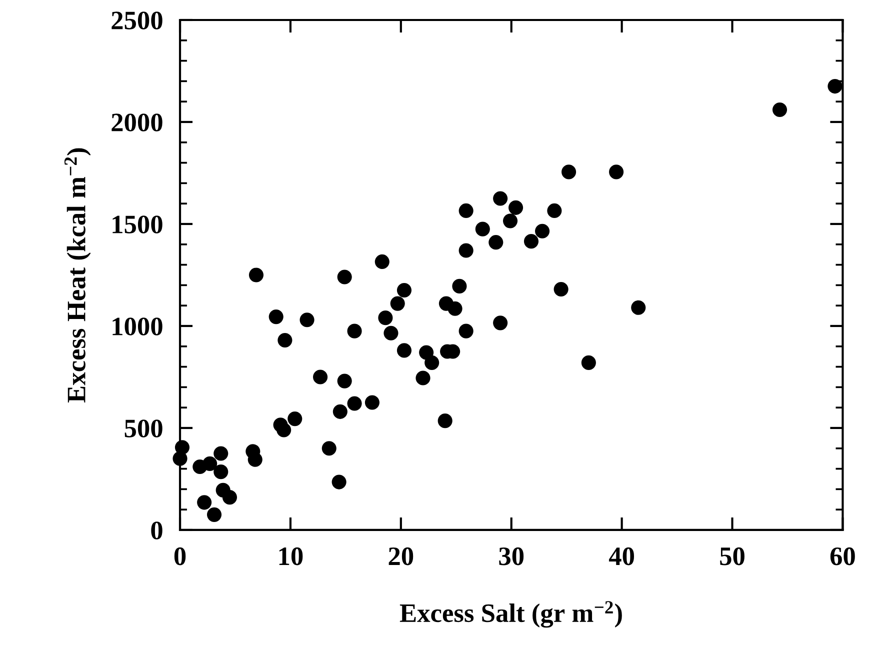 The width and height of the screenshot is (876, 653). What do you see at coordinates (156, 531) in the screenshot?
I see `y-tick-label: 0` at bounding box center [156, 531].